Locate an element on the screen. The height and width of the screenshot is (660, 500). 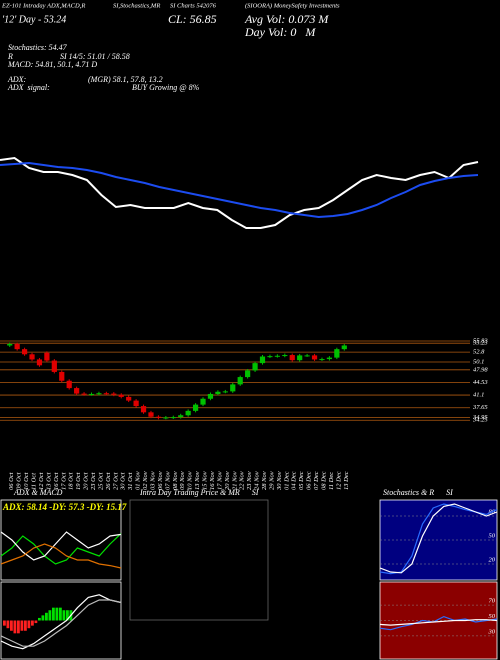
x-tick-label: 19 Oct is located at coordinates (78, 481).